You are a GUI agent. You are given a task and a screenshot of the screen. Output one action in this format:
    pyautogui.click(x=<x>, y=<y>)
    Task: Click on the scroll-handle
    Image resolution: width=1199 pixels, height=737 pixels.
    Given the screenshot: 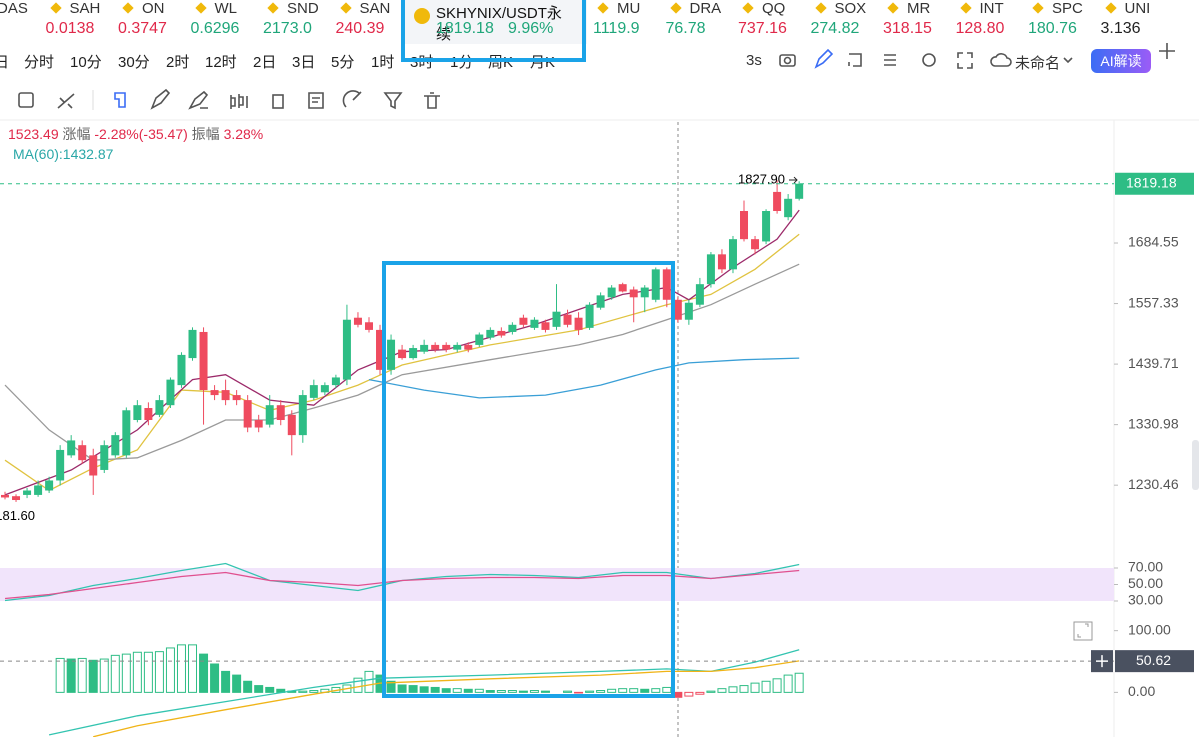 What is the action you would take?
    pyautogui.click(x=1195, y=465)
    